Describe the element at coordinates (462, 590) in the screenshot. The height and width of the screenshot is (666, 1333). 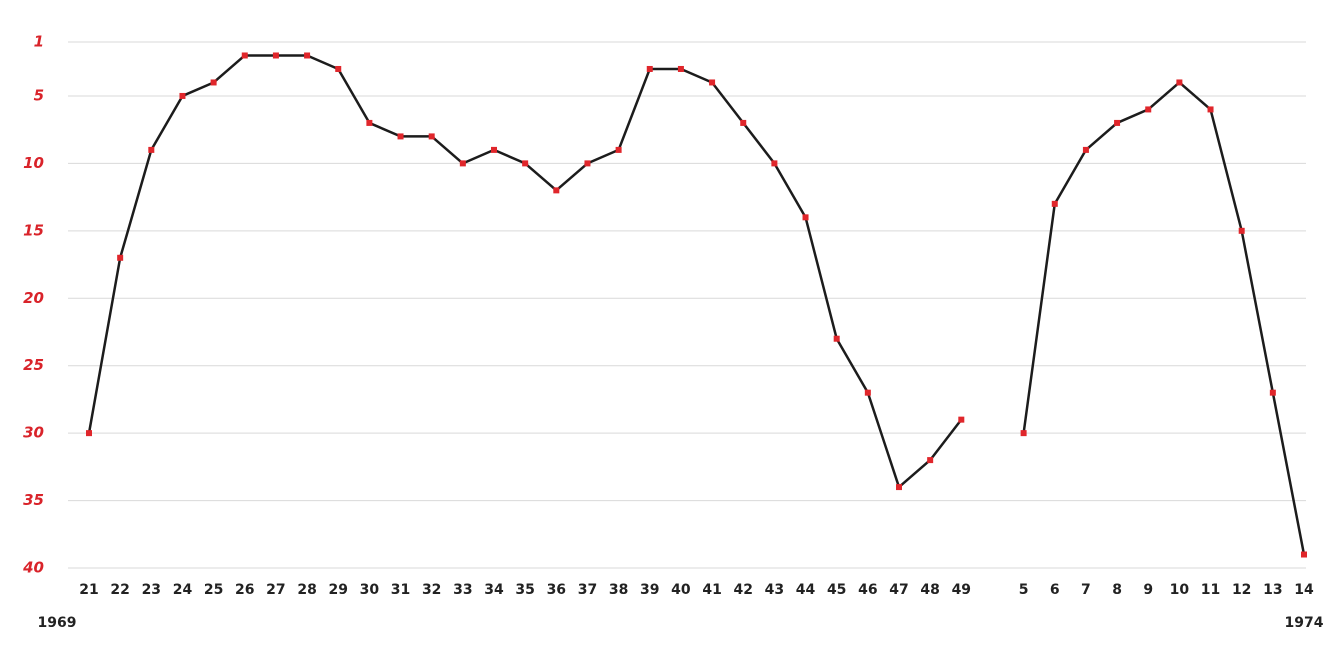
I see `x-tick-label: 33` at that location.